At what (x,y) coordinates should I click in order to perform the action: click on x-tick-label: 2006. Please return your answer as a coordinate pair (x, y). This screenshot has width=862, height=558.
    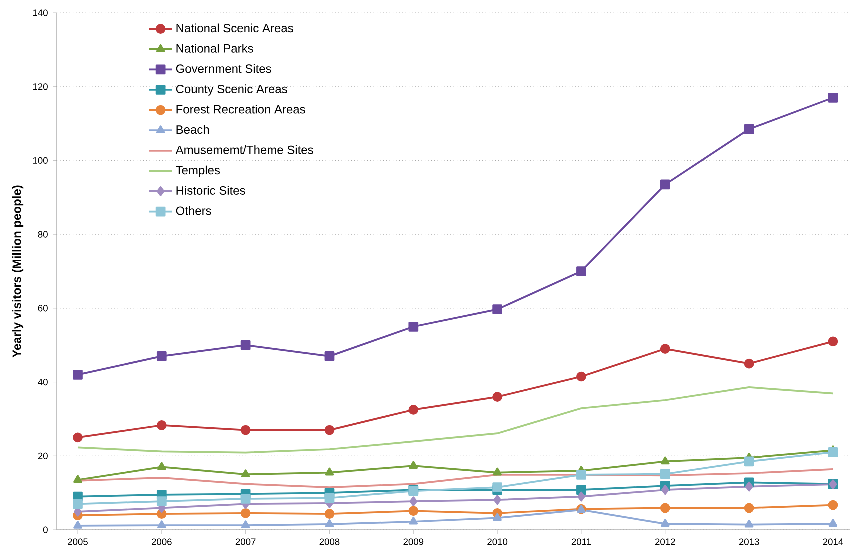
    Looking at the image, I should click on (162, 542).